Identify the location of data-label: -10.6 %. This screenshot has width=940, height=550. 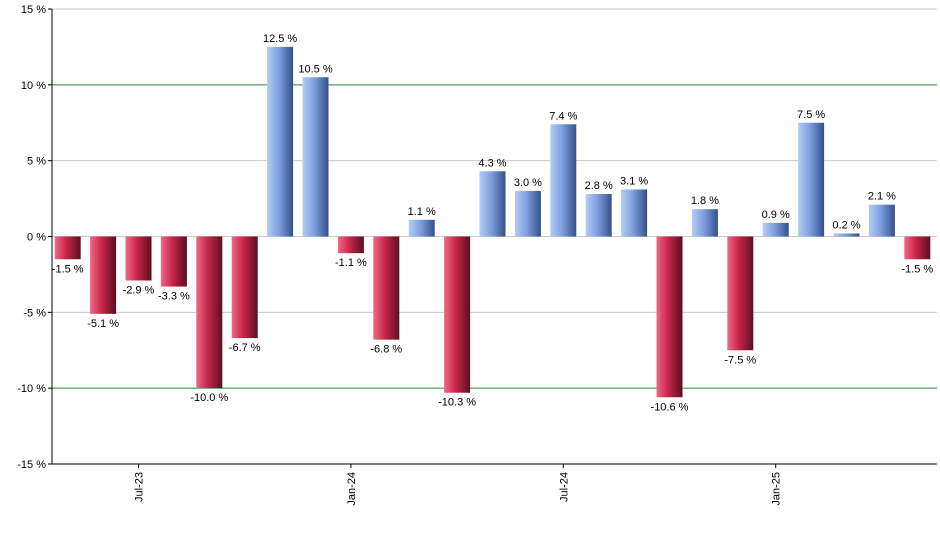
(670, 407).